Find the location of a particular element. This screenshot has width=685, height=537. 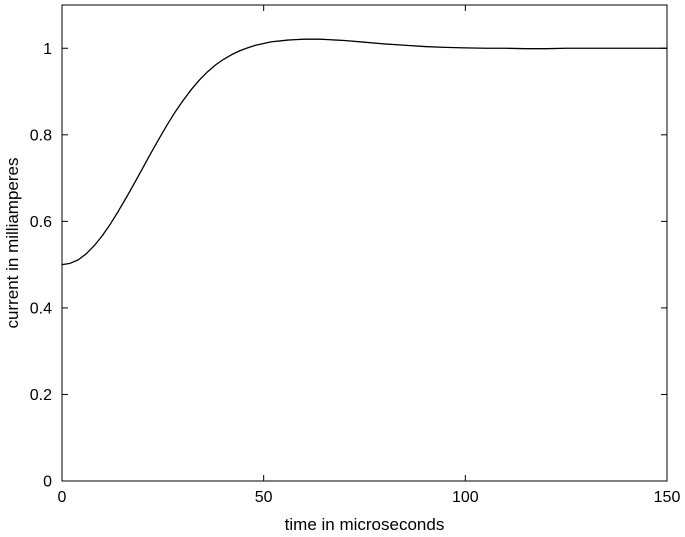

y-tick-label: 0.8 is located at coordinates (41, 135).